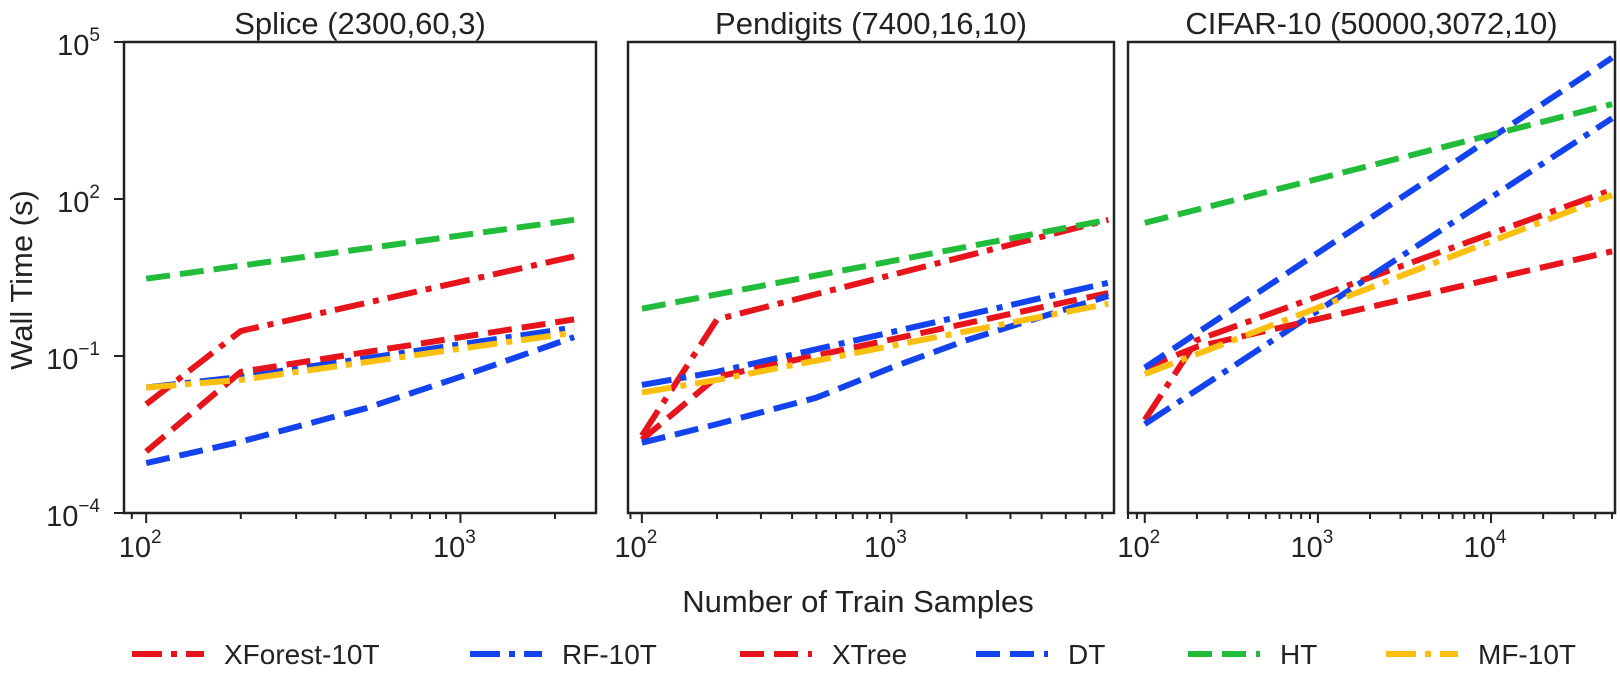  I want to click on x-axis-label: Number of Train Samples, so click(857, 601).